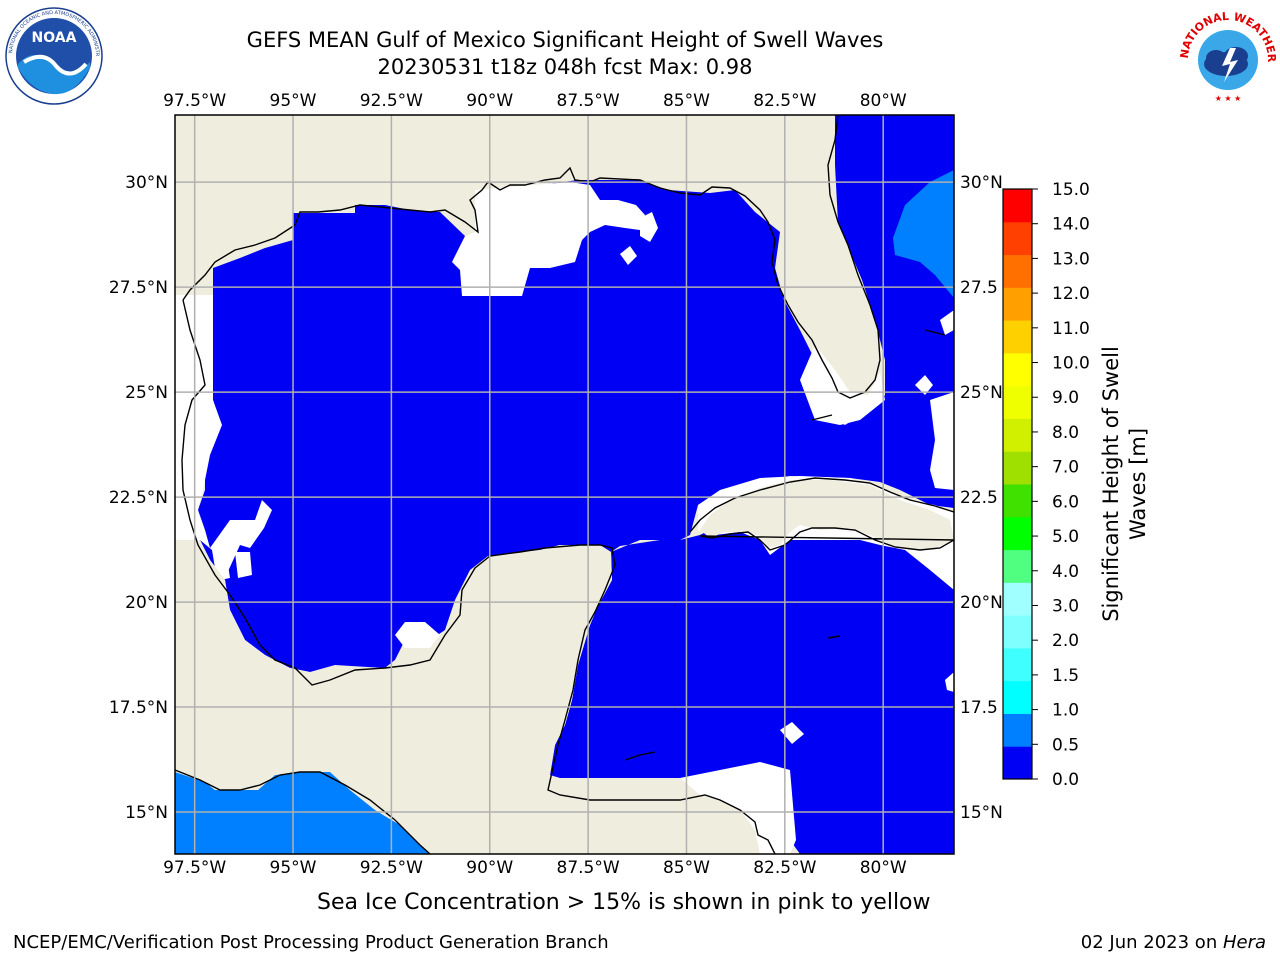 This screenshot has width=1280, height=960. Describe the element at coordinates (194, 101) in the screenshot. I see `lon-label-top: 97.5°W` at that location.